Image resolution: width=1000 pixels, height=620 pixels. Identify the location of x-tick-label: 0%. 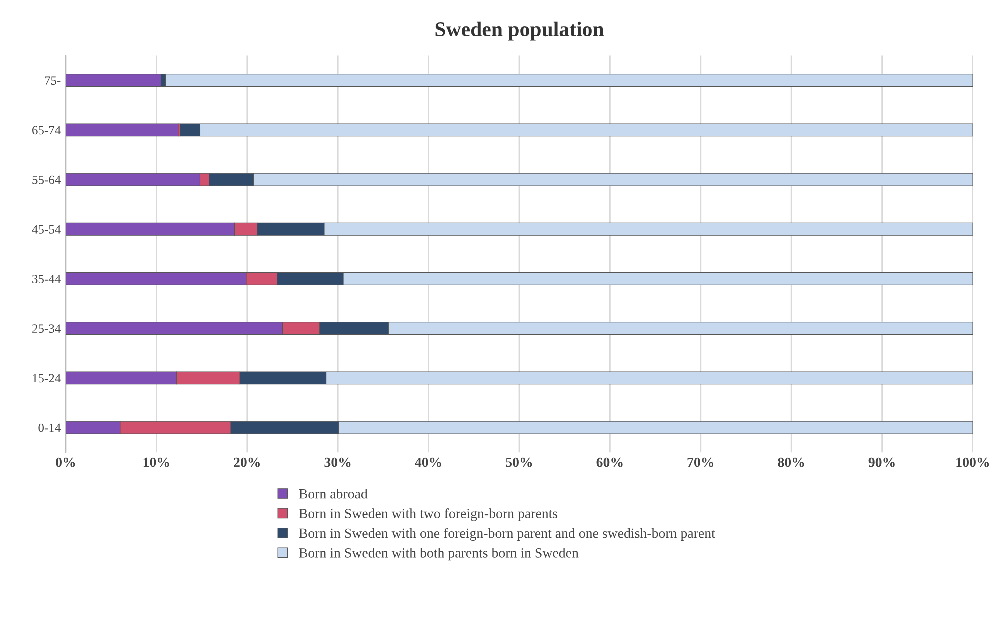
(66, 463).